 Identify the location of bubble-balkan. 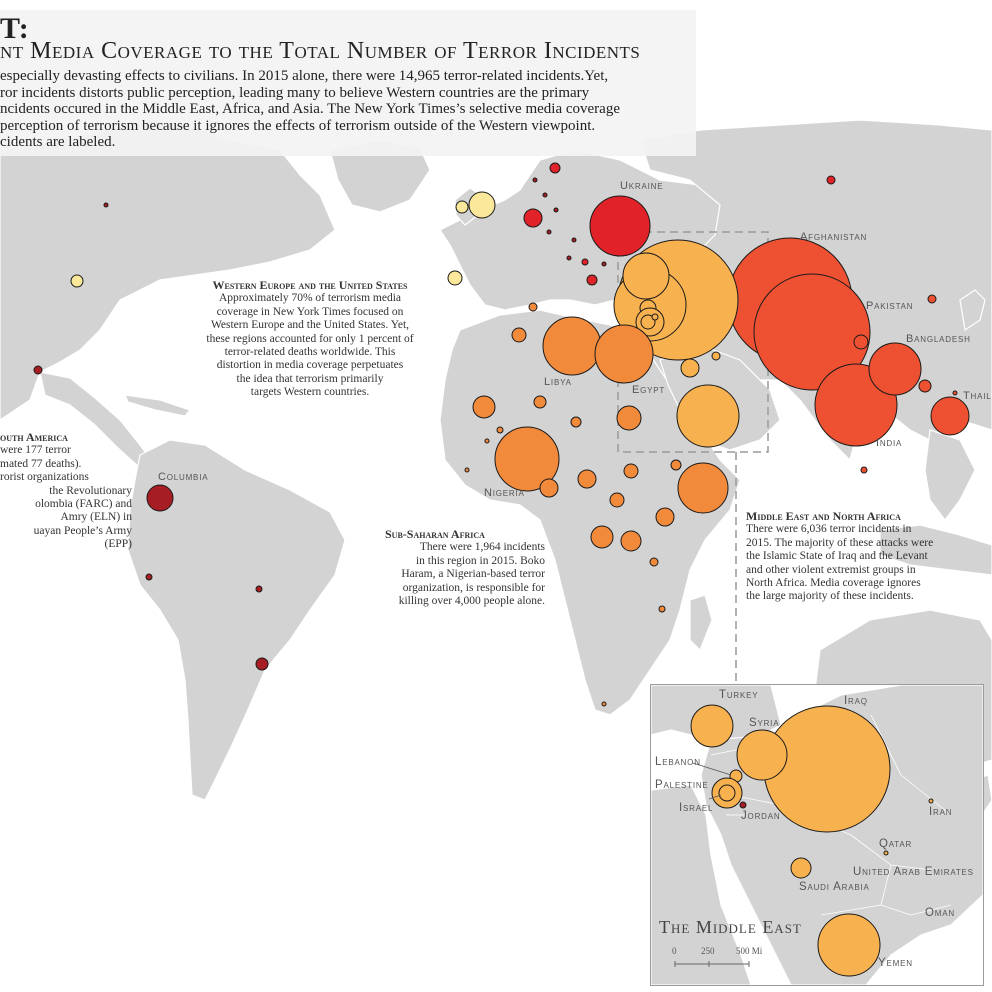
(604, 264).